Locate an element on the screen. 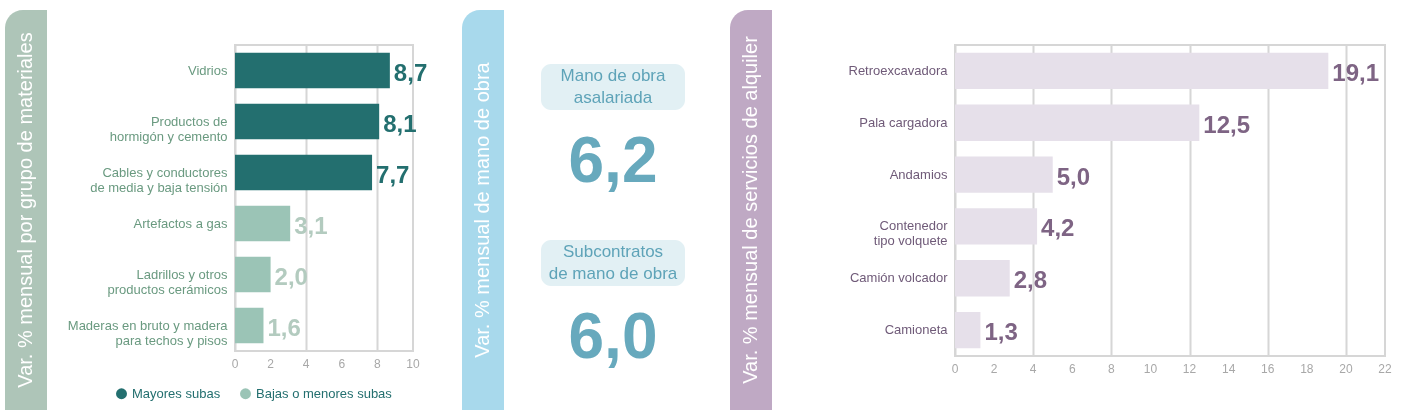 Image resolution: width=1423 pixels, height=417 pixels. data-label: 19,1 is located at coordinates (1356, 72).